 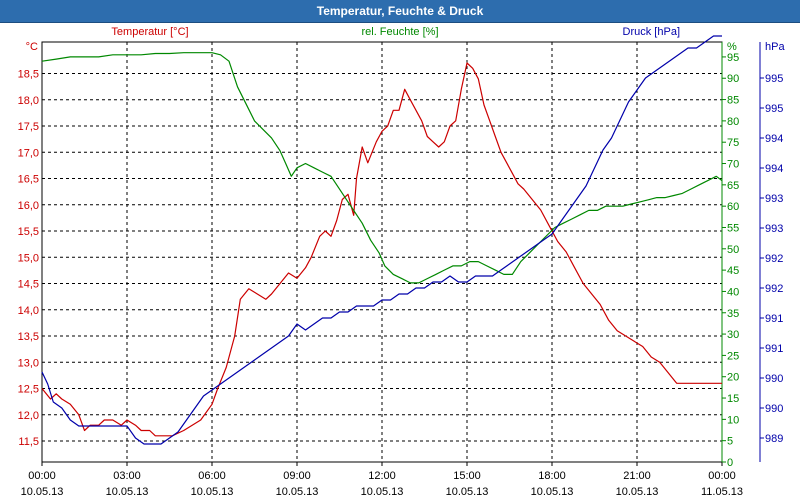 I want to click on humidity-tick-label: 70, so click(x=733, y=165).